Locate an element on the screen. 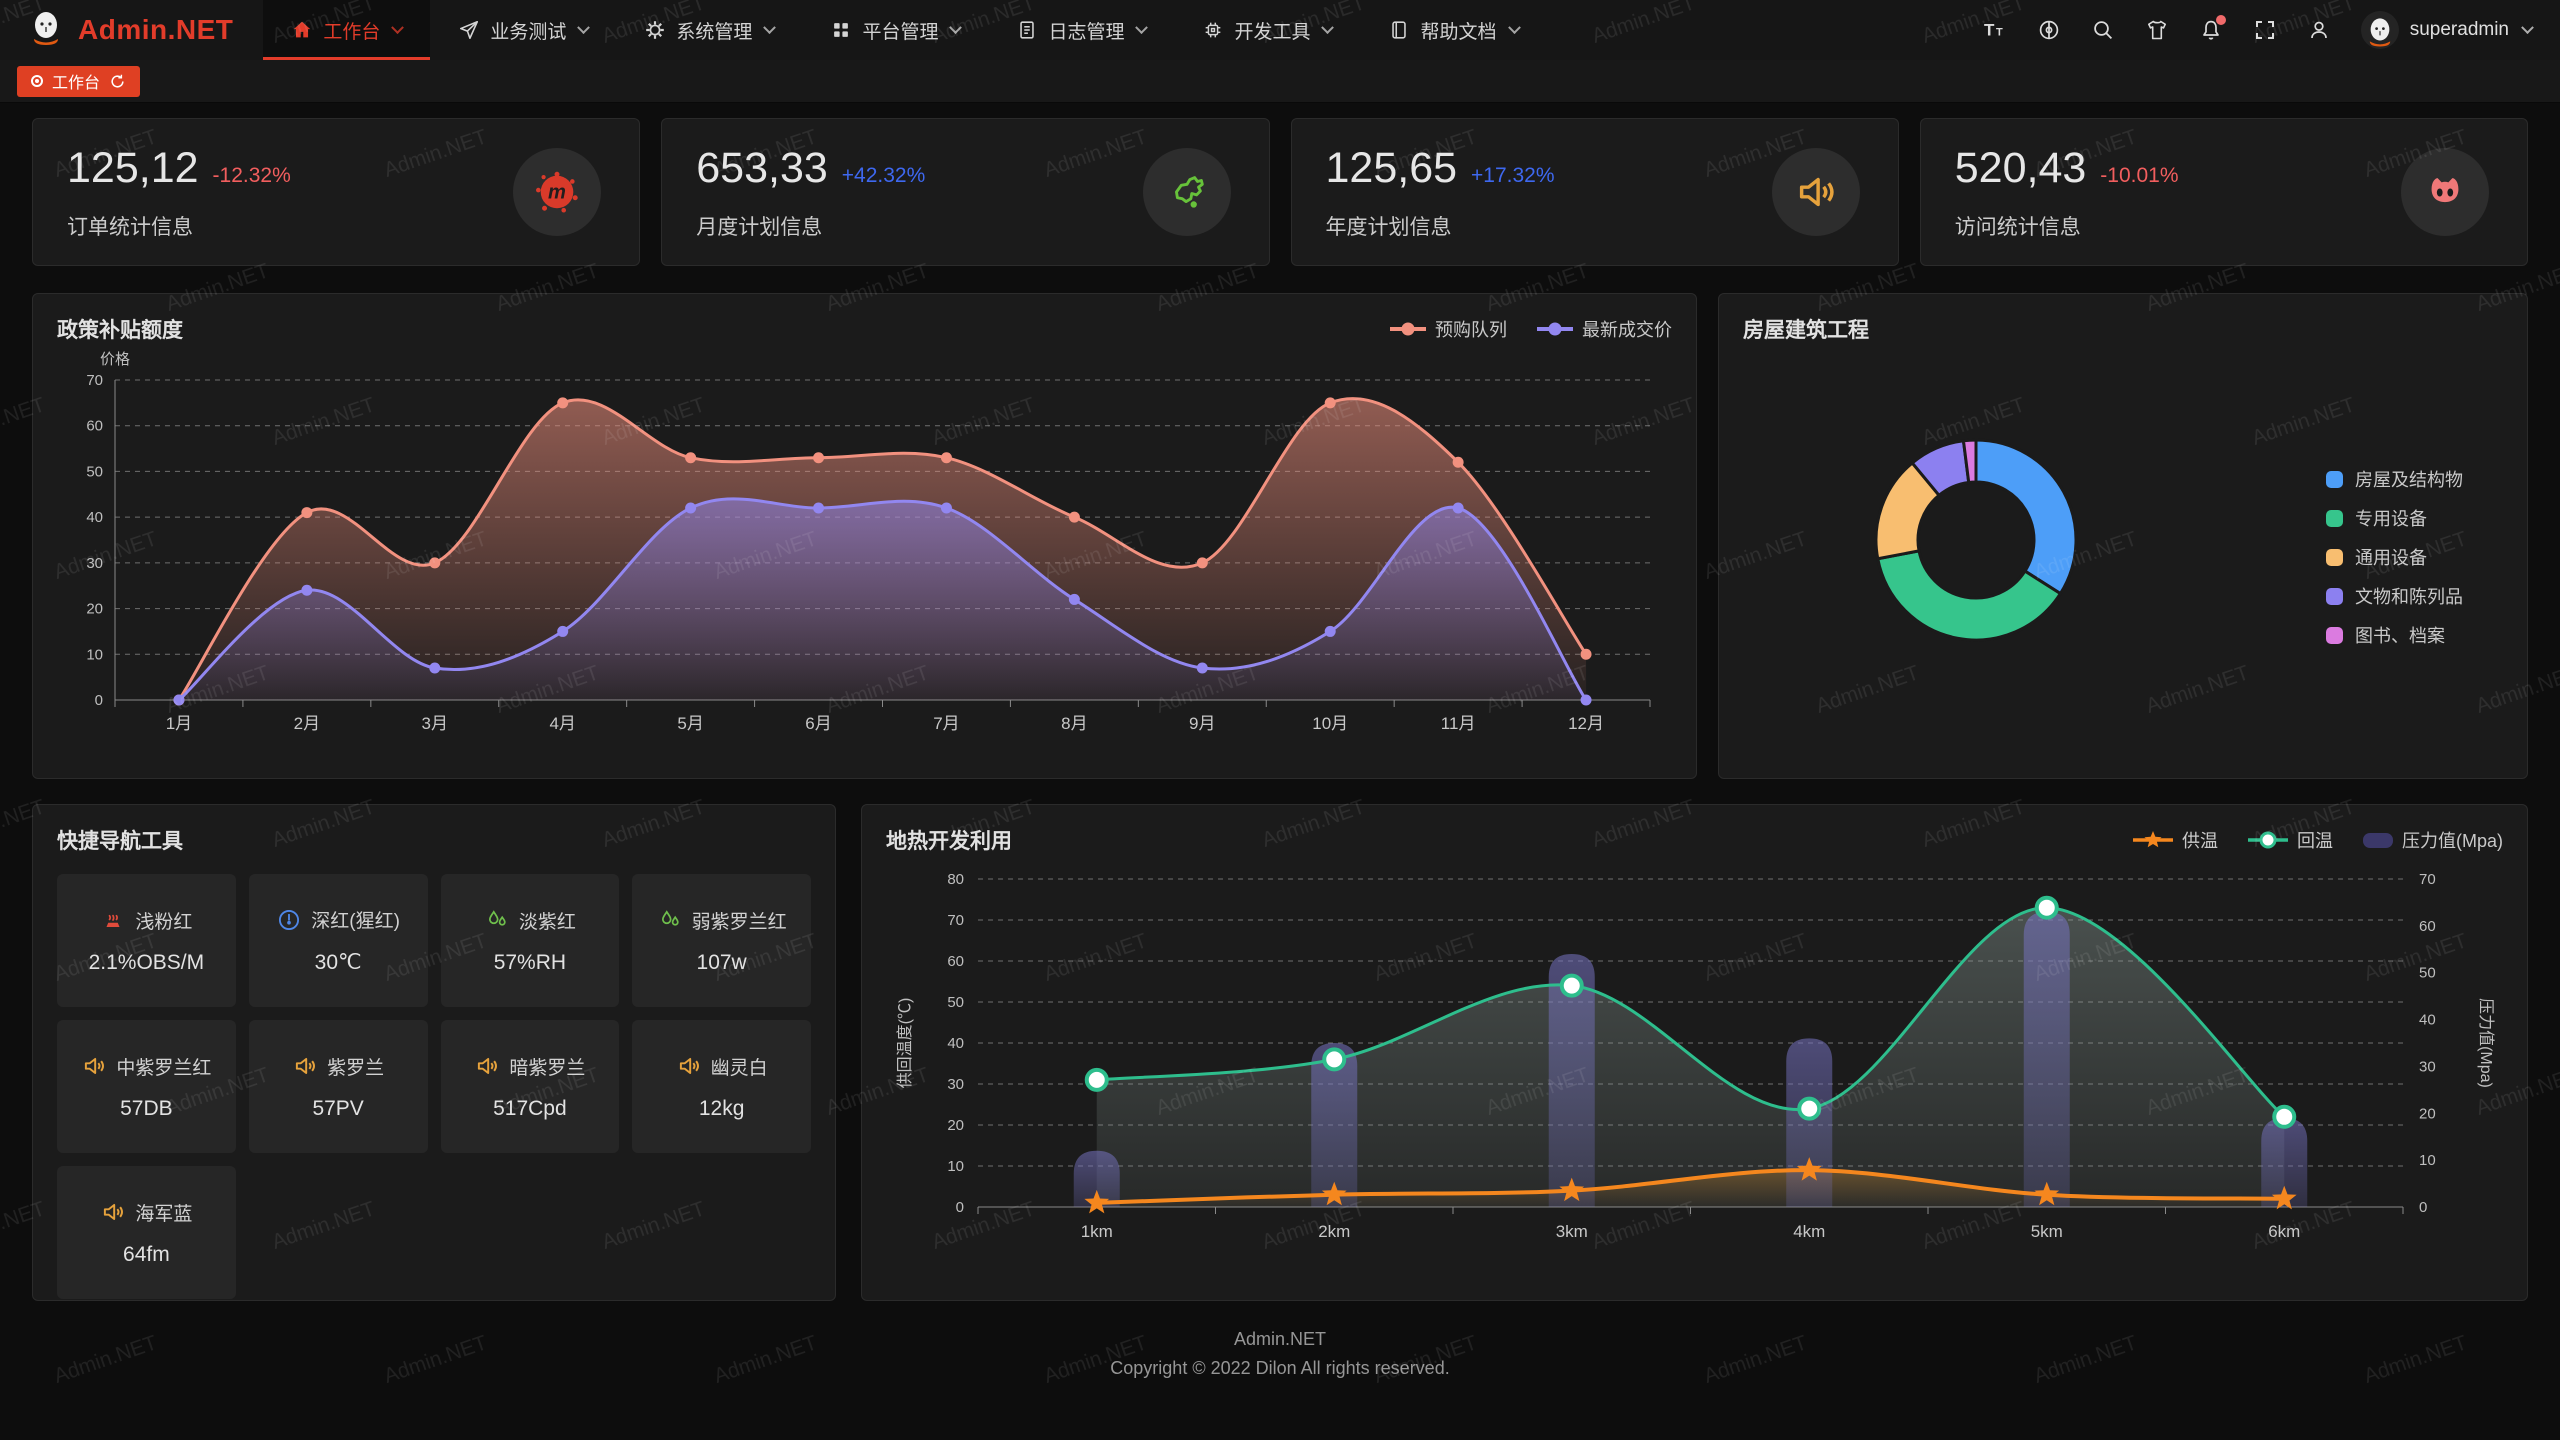  svg-text: 供回温度(℃) is located at coordinates (905, 1043).